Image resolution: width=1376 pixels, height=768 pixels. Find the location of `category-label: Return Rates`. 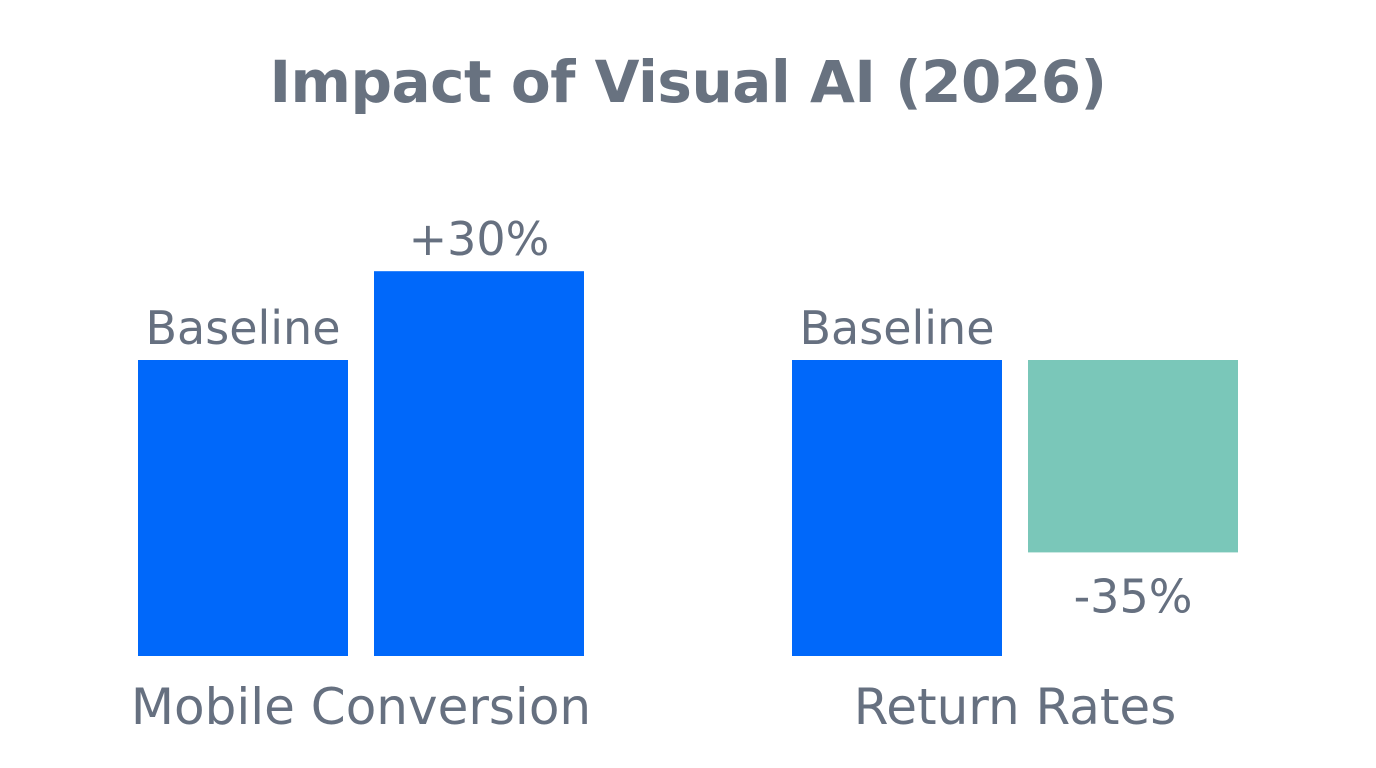

category-label: Return Rates is located at coordinates (1015, 707).